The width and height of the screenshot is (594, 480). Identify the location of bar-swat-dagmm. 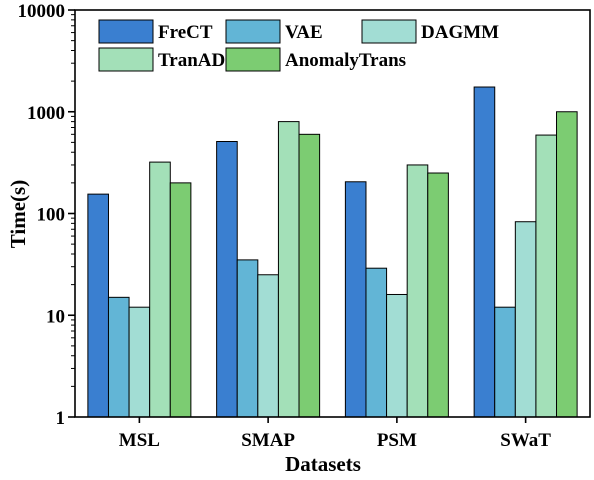
(525, 319).